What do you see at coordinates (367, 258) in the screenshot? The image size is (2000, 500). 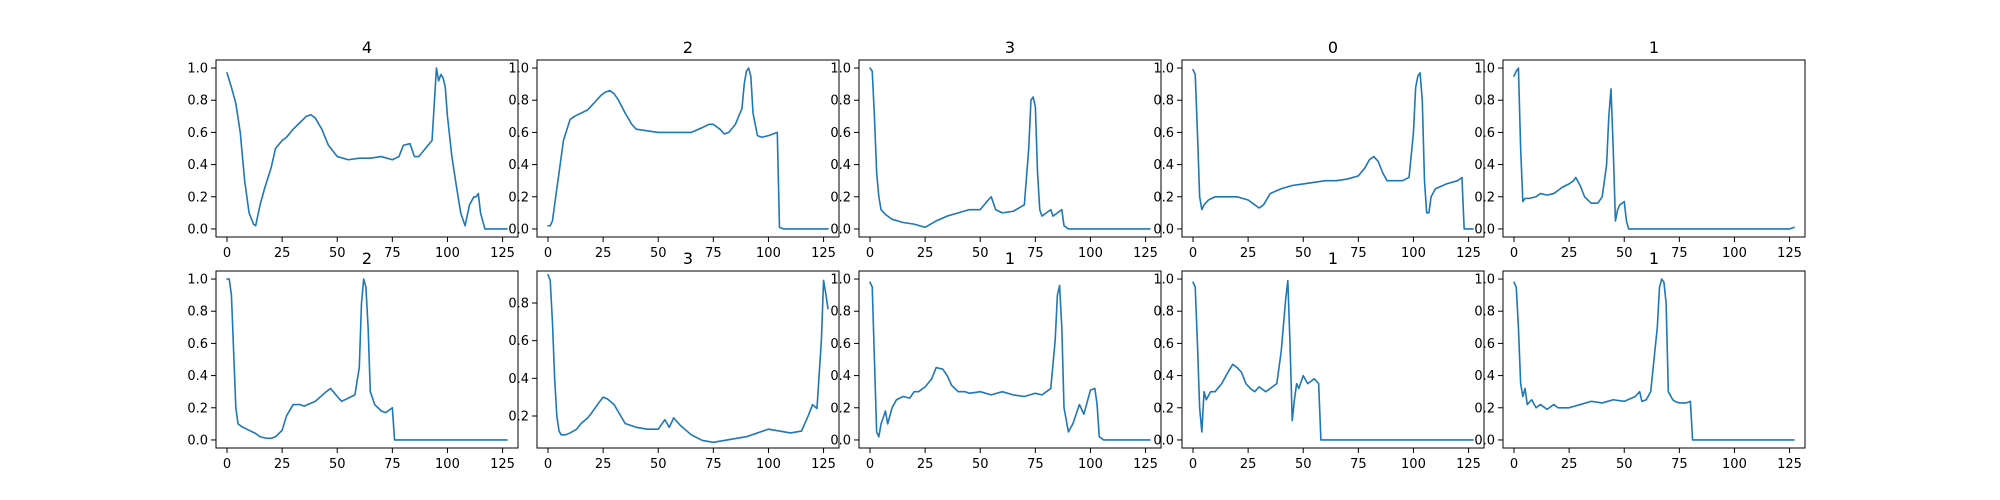 I see `subplot-title: 2` at bounding box center [367, 258].